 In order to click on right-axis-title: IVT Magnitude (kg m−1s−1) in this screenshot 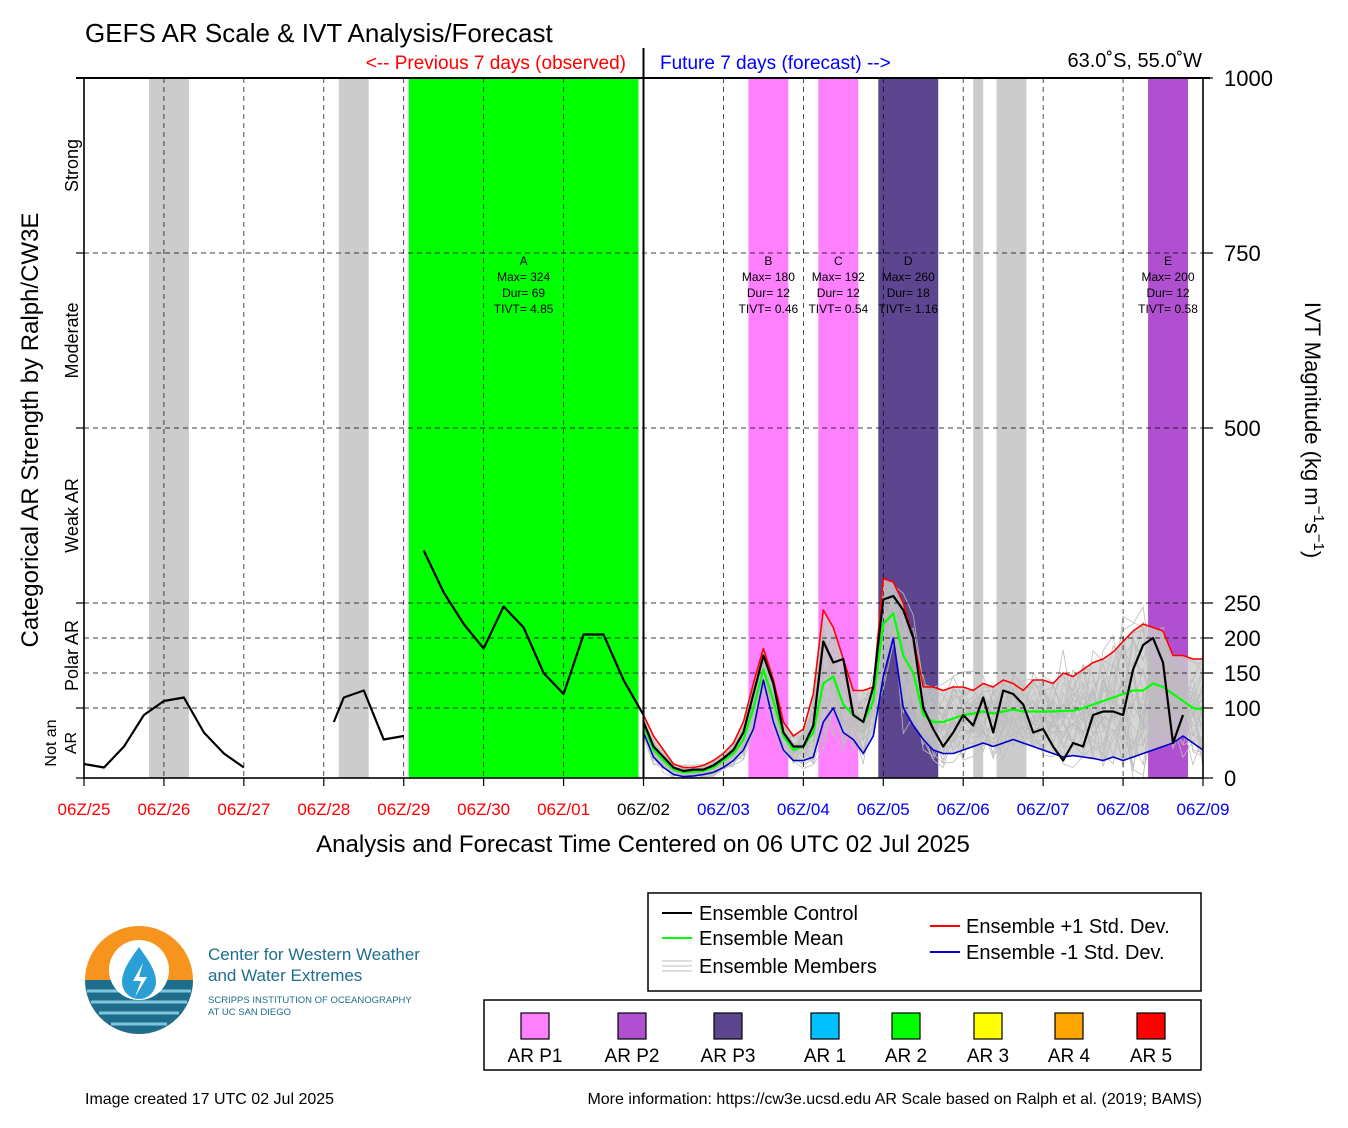, I will do `click(1313, 430)`.